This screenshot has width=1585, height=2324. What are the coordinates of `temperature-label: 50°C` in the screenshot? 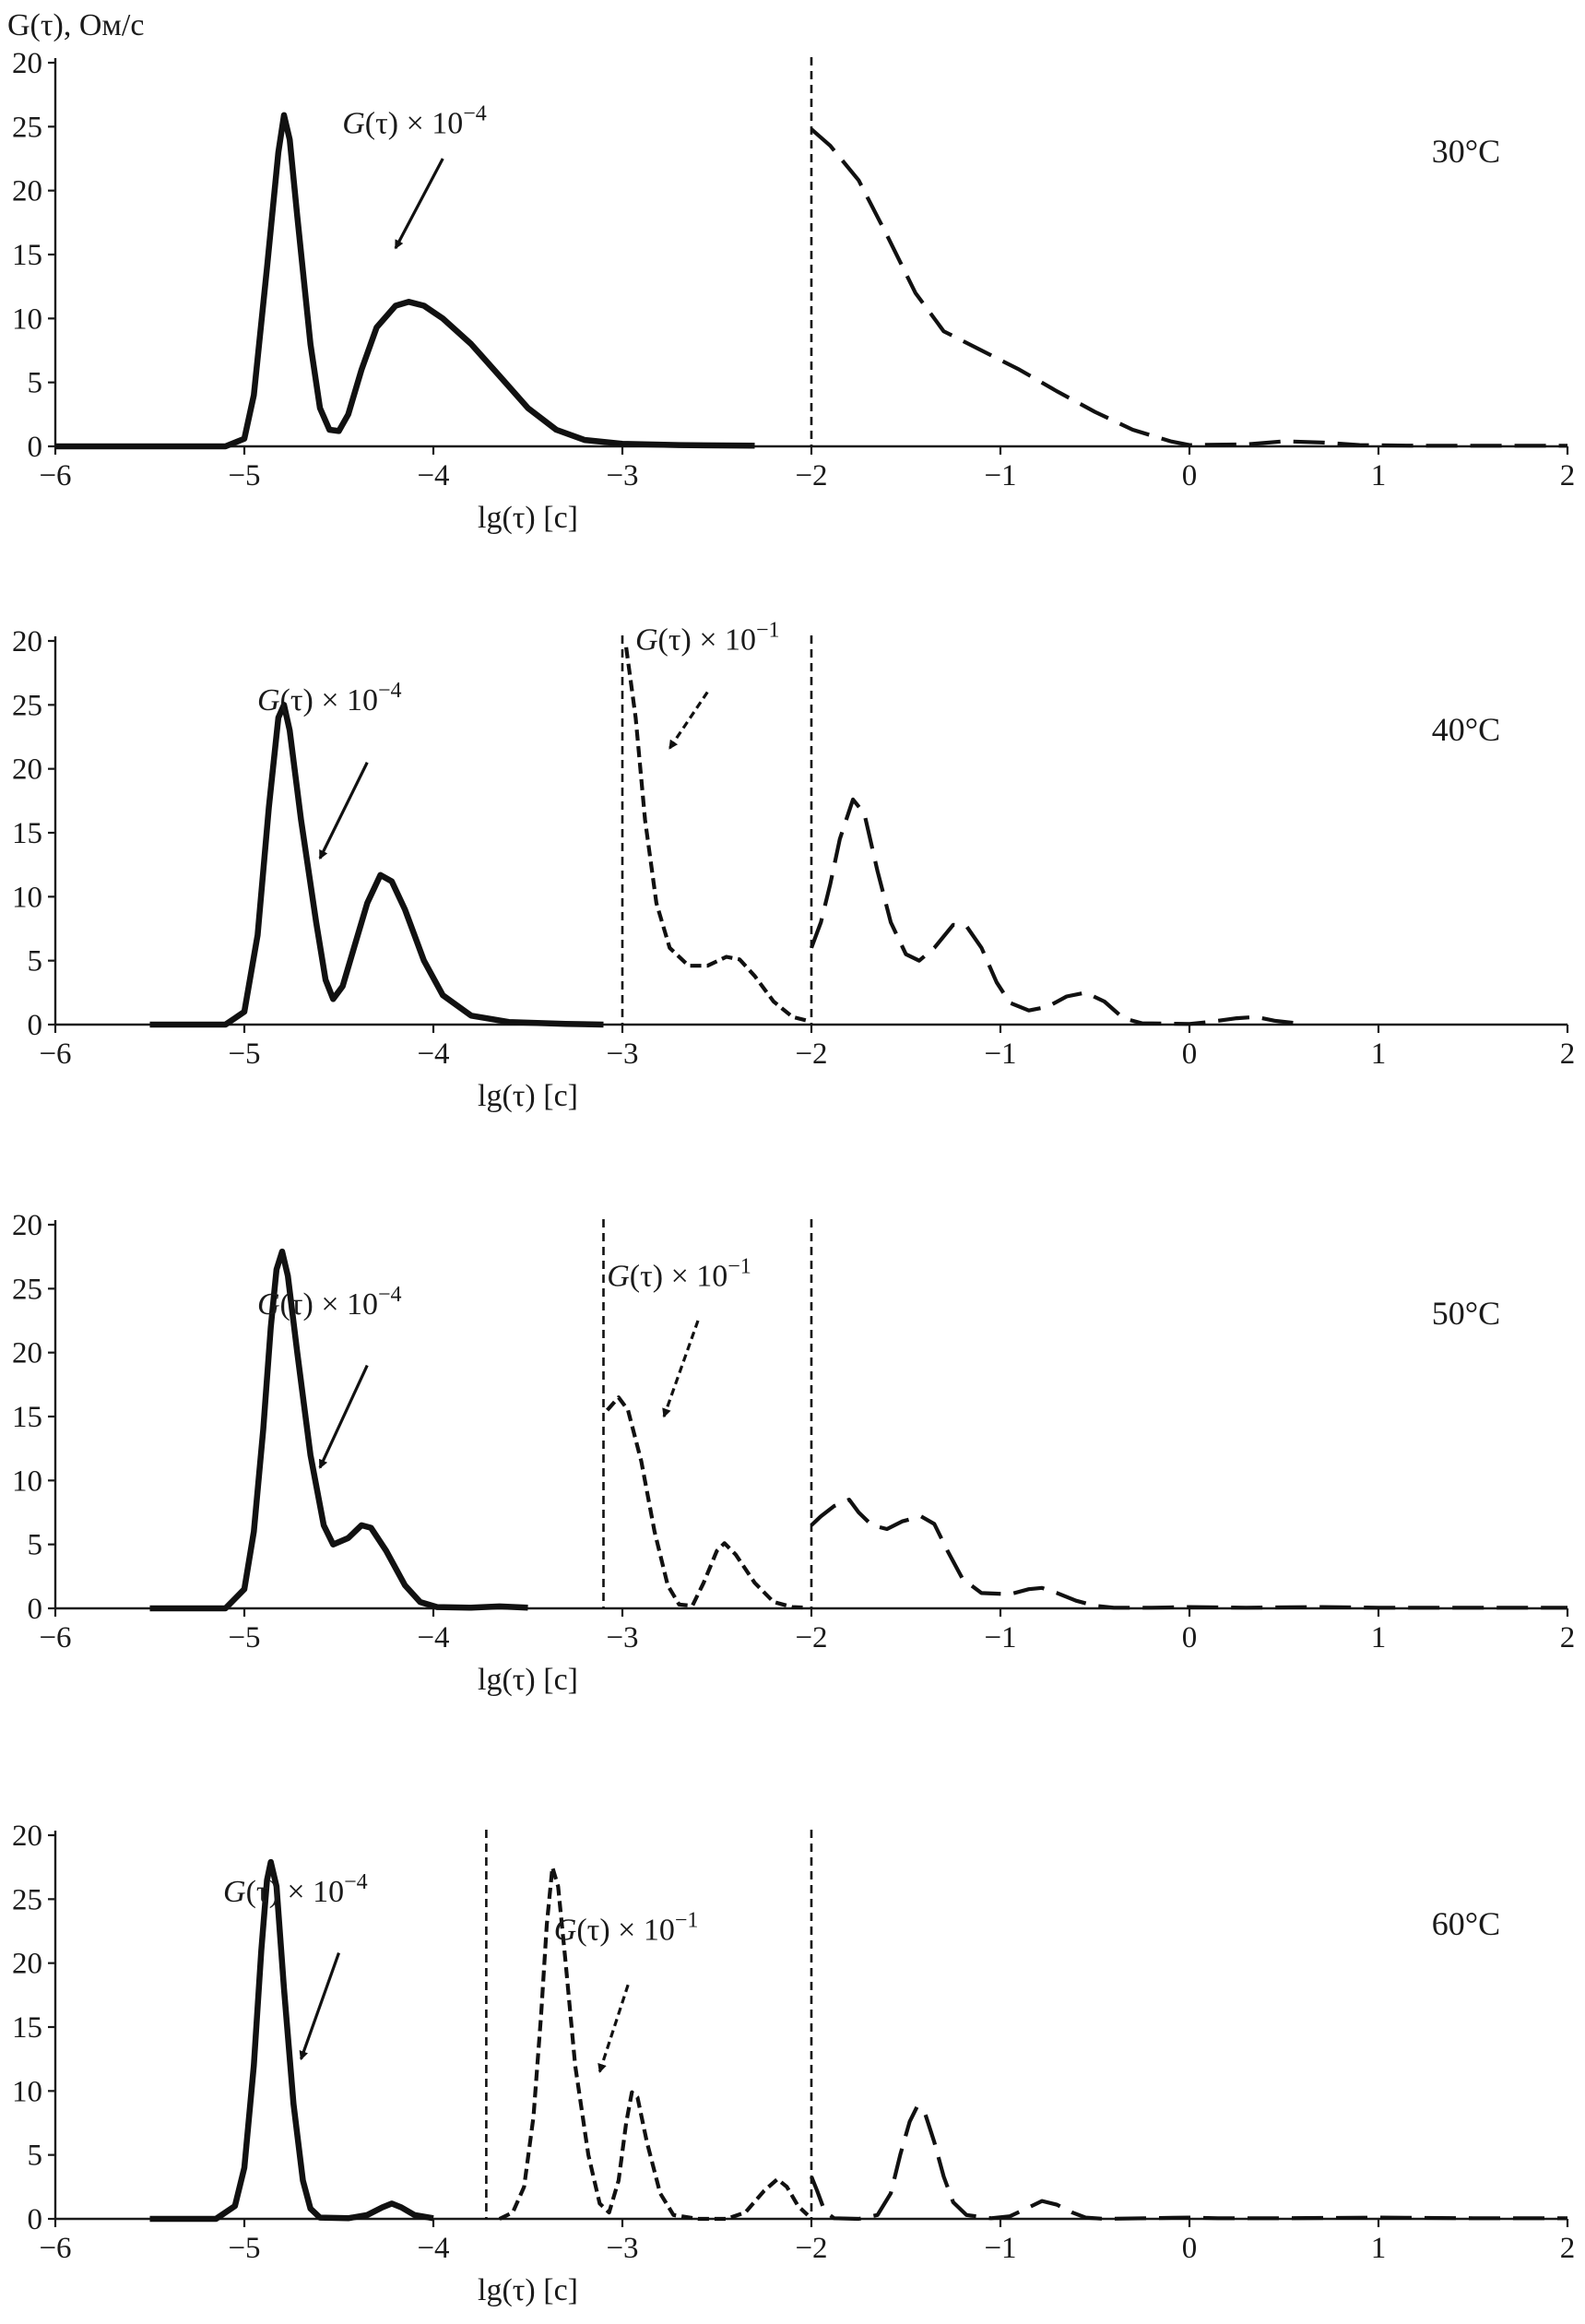 It's located at (1466, 1313).